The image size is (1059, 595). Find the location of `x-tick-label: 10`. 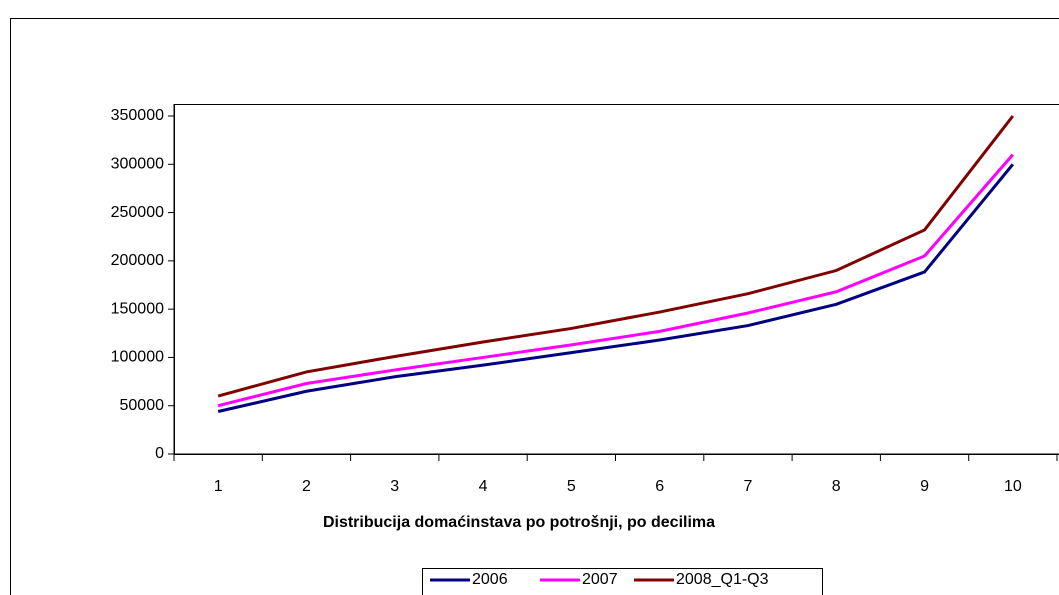

x-tick-label: 10 is located at coordinates (1013, 486).